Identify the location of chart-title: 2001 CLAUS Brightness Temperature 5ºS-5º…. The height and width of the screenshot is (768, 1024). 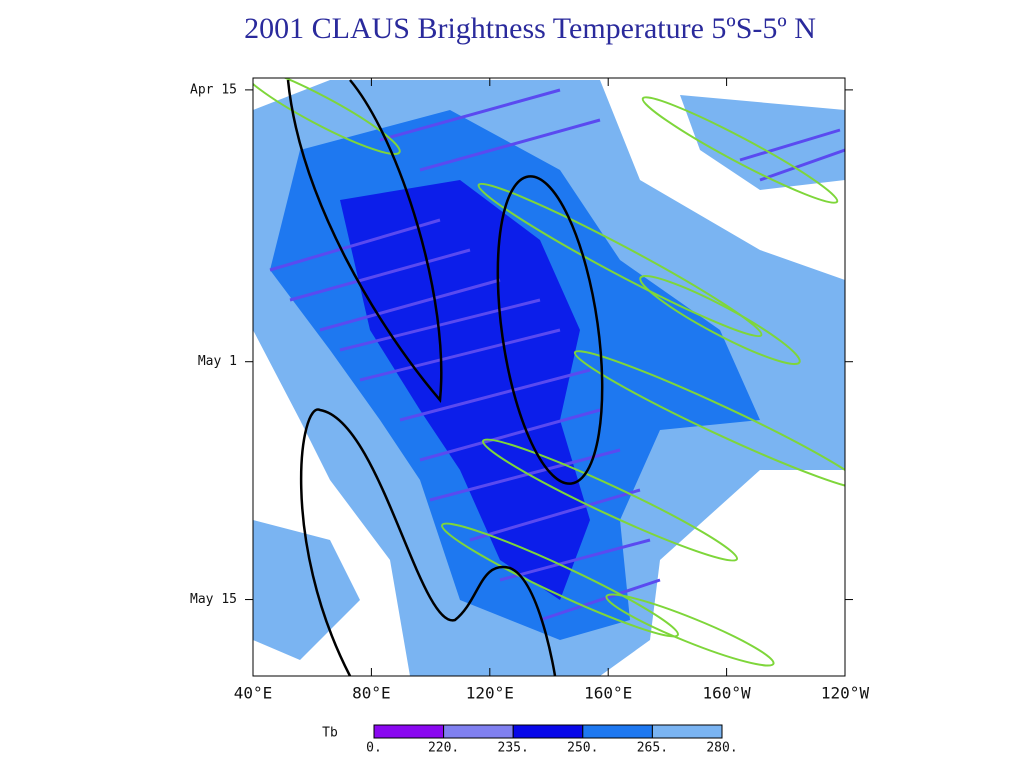
(530, 28).